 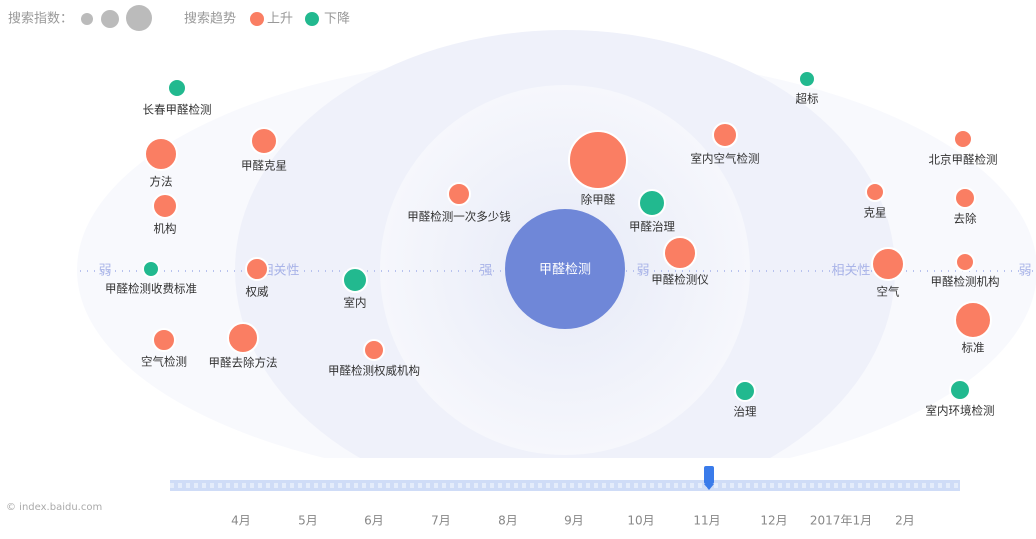 I want to click on bubble-label: 室内, so click(x=355, y=303).